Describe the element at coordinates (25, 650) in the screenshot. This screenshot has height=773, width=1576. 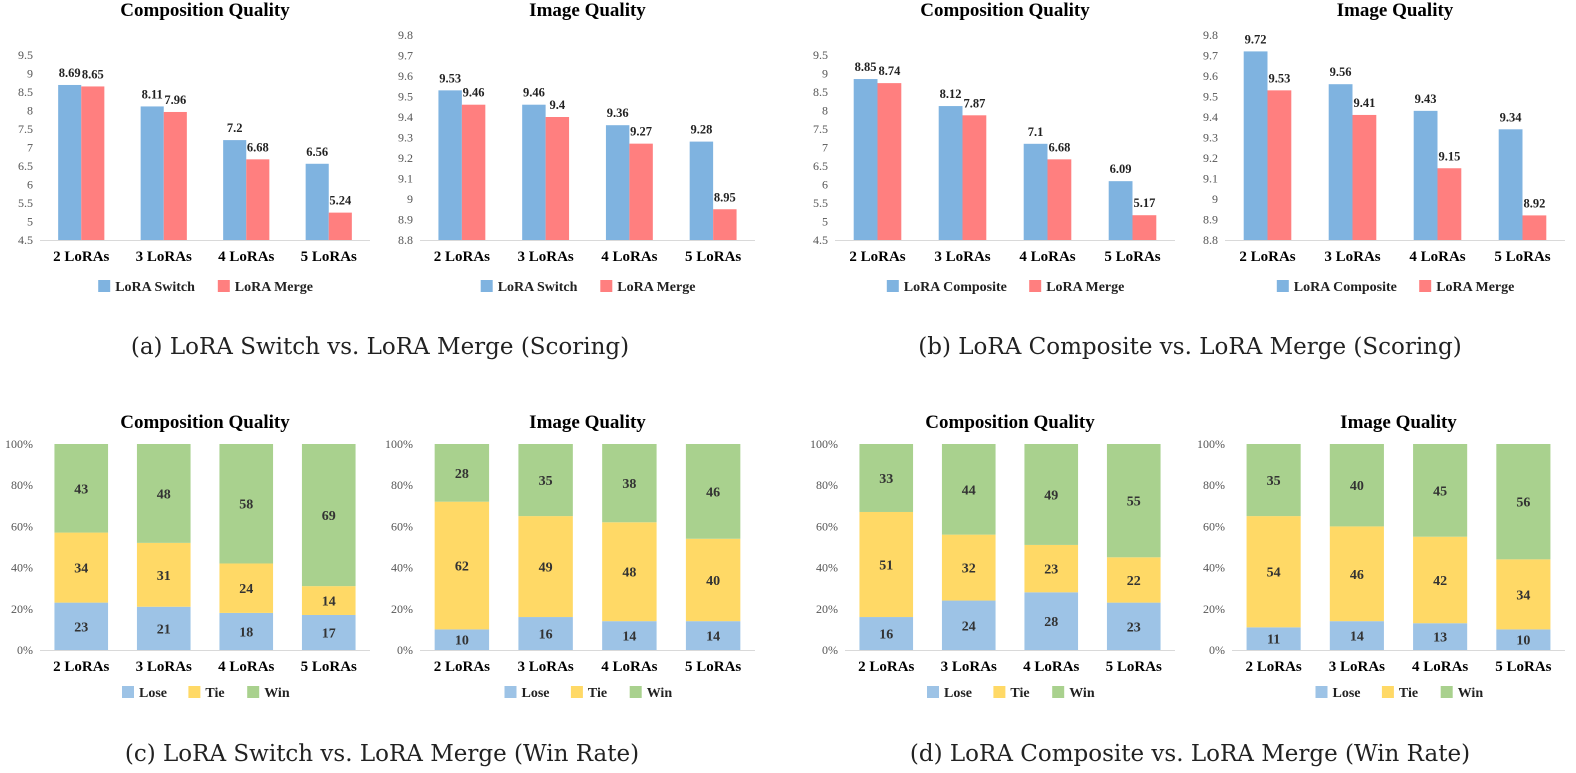
I see `y-tick-label: 0%` at that location.